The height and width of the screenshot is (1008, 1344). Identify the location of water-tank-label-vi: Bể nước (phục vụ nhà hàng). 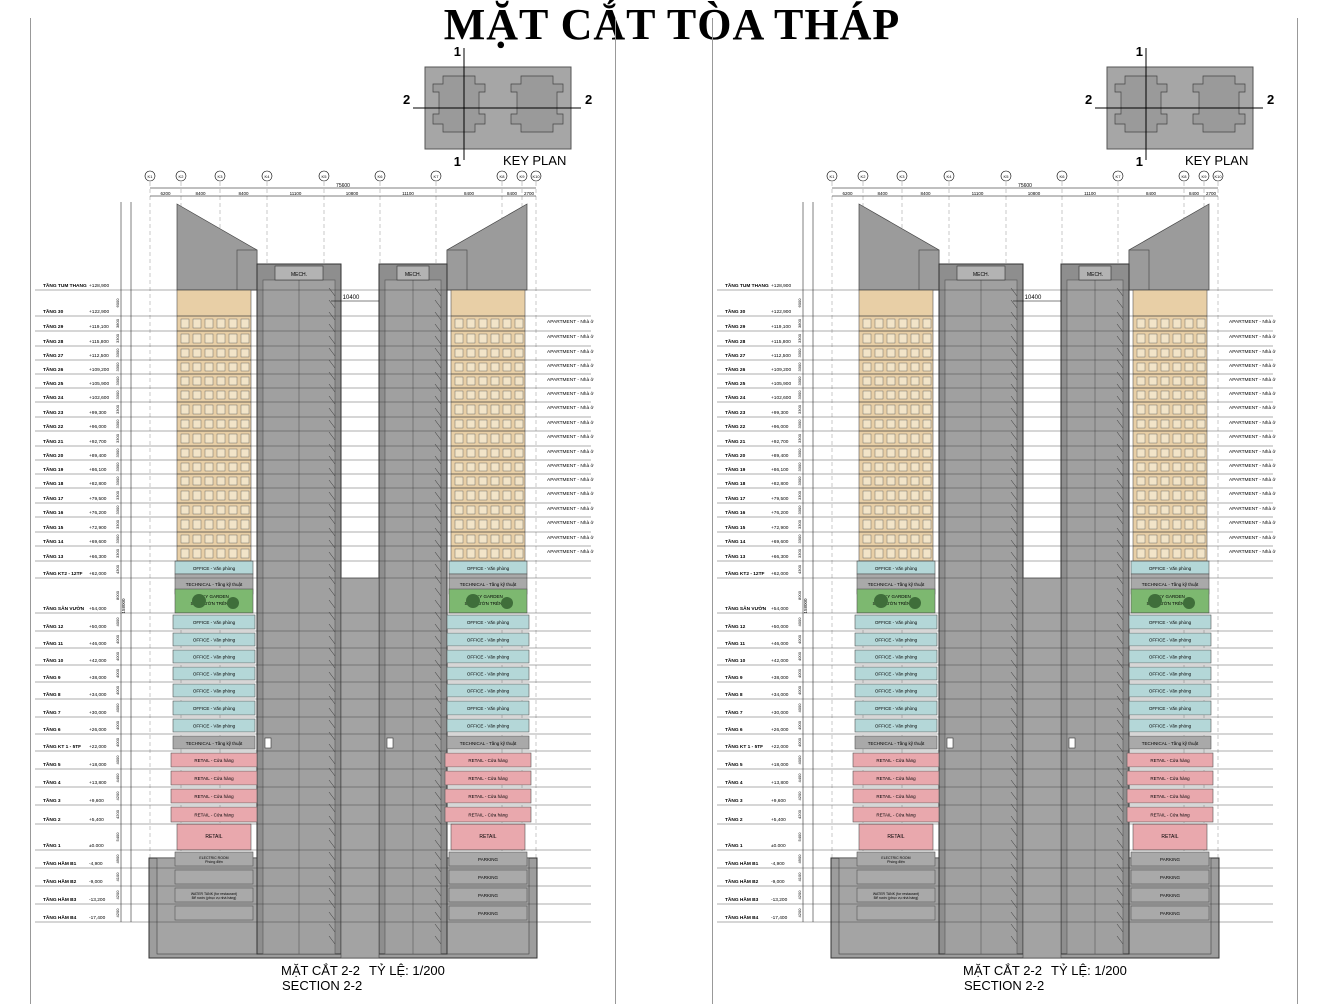
(896, 898).